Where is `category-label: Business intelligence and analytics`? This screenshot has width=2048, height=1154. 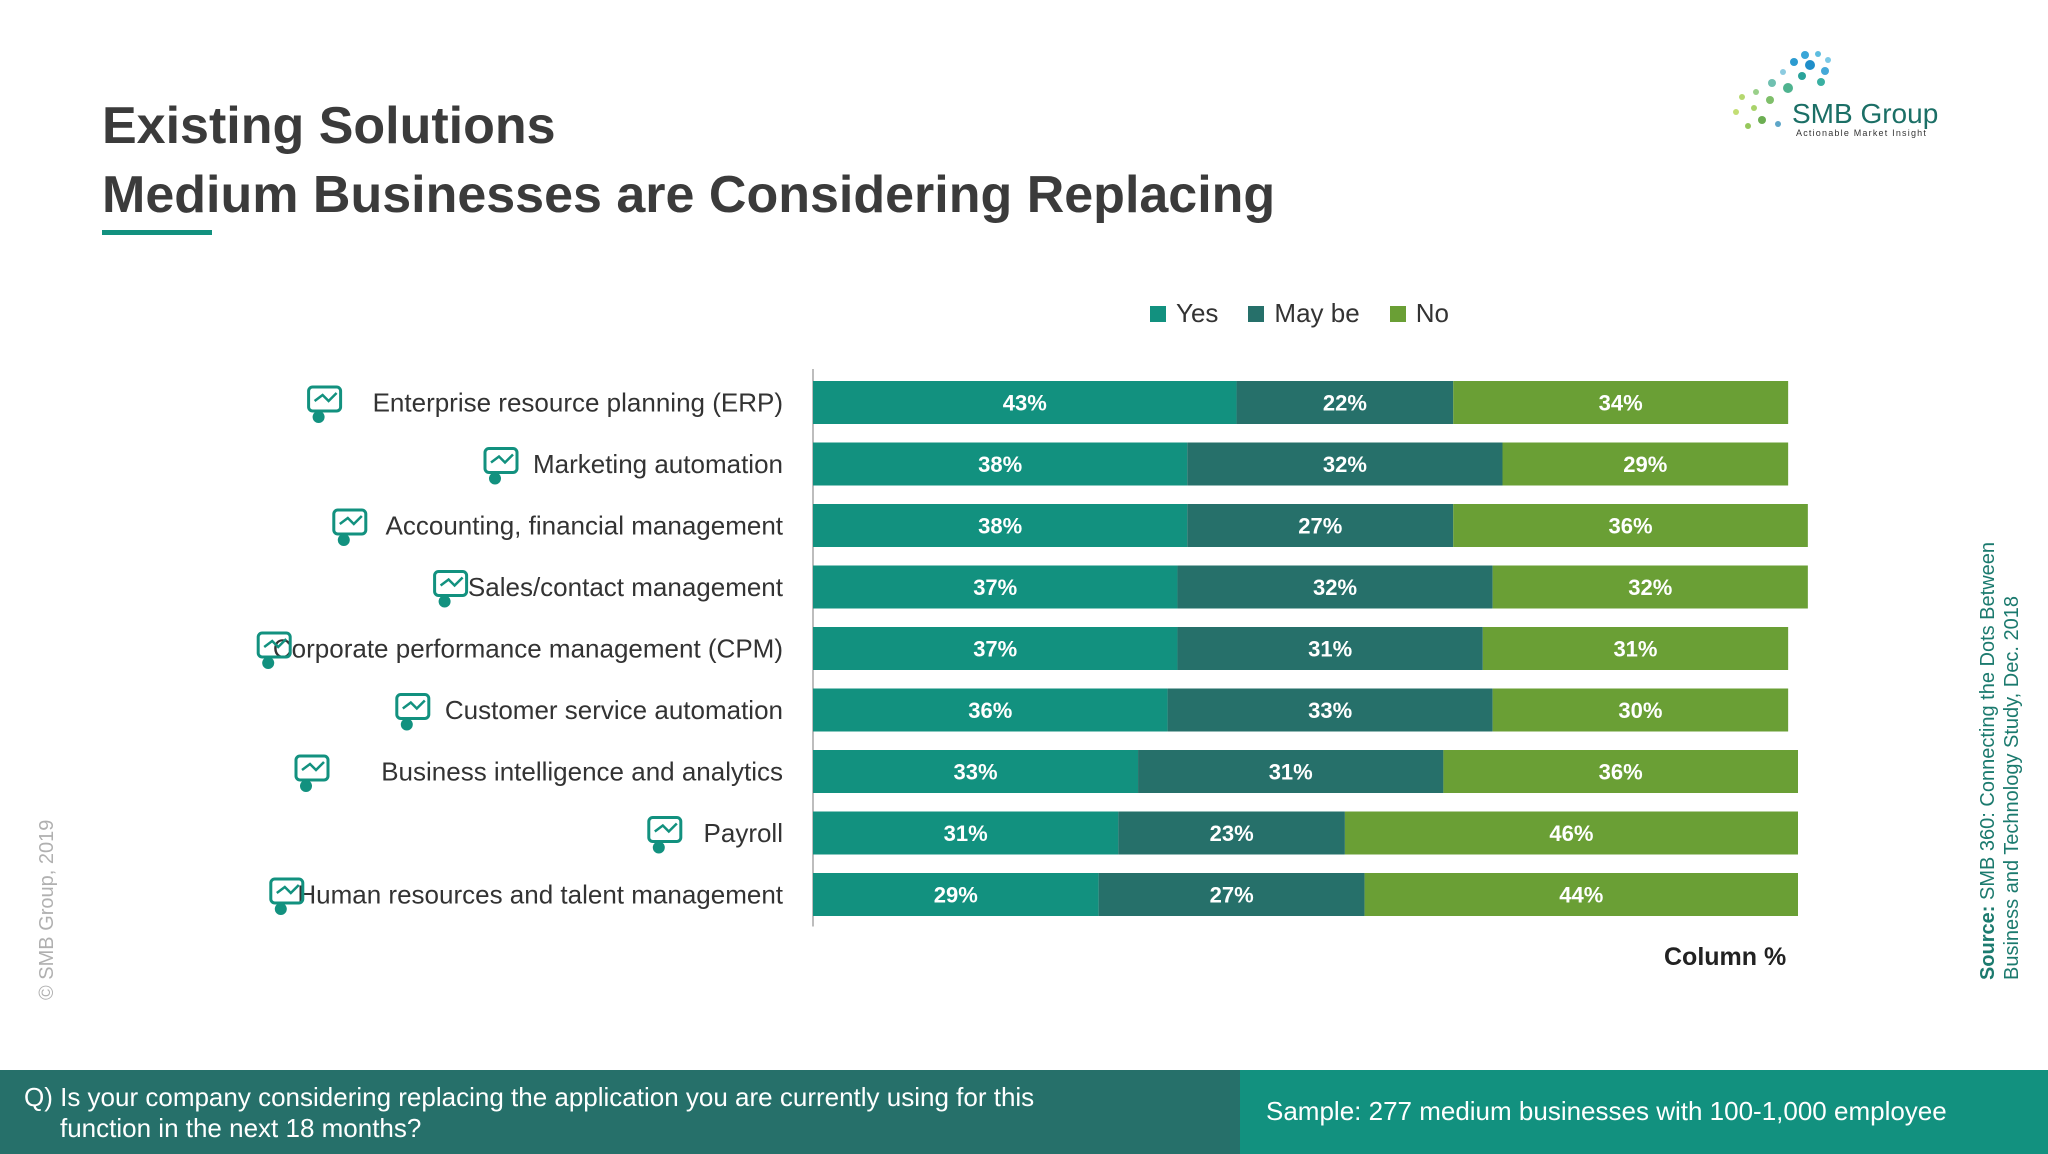
category-label: Business intelligence and analytics is located at coordinates (582, 772).